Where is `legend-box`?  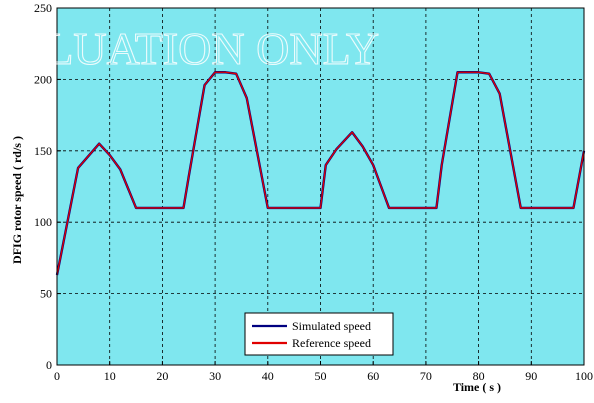 legend-box is located at coordinates (319, 334).